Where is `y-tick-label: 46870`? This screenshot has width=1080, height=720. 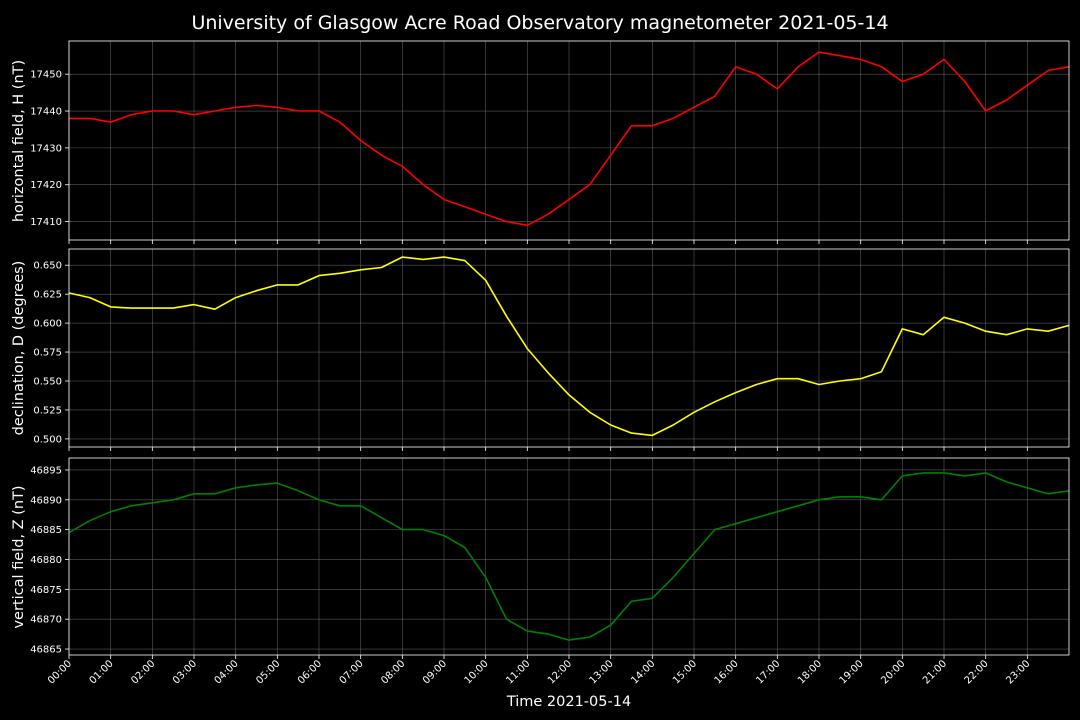
y-tick-label: 46870 is located at coordinates (46, 620).